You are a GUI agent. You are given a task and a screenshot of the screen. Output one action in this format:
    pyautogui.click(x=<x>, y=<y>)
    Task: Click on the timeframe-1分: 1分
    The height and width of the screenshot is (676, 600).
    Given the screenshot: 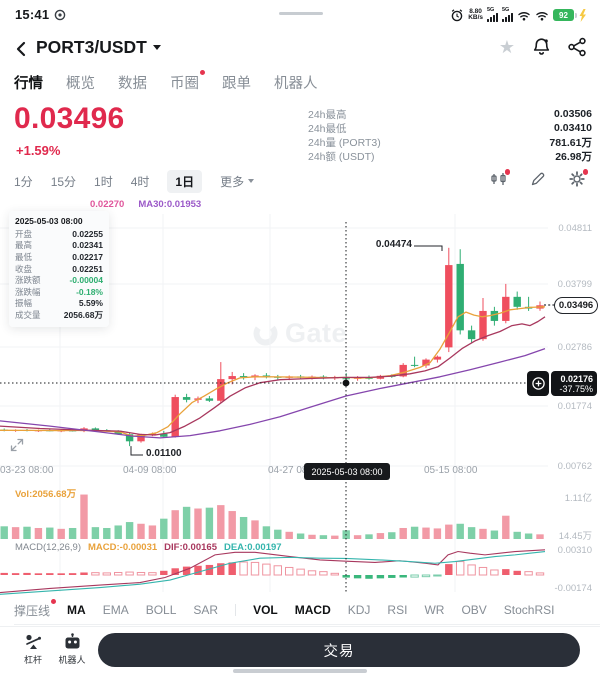 What is the action you would take?
    pyautogui.click(x=23, y=181)
    